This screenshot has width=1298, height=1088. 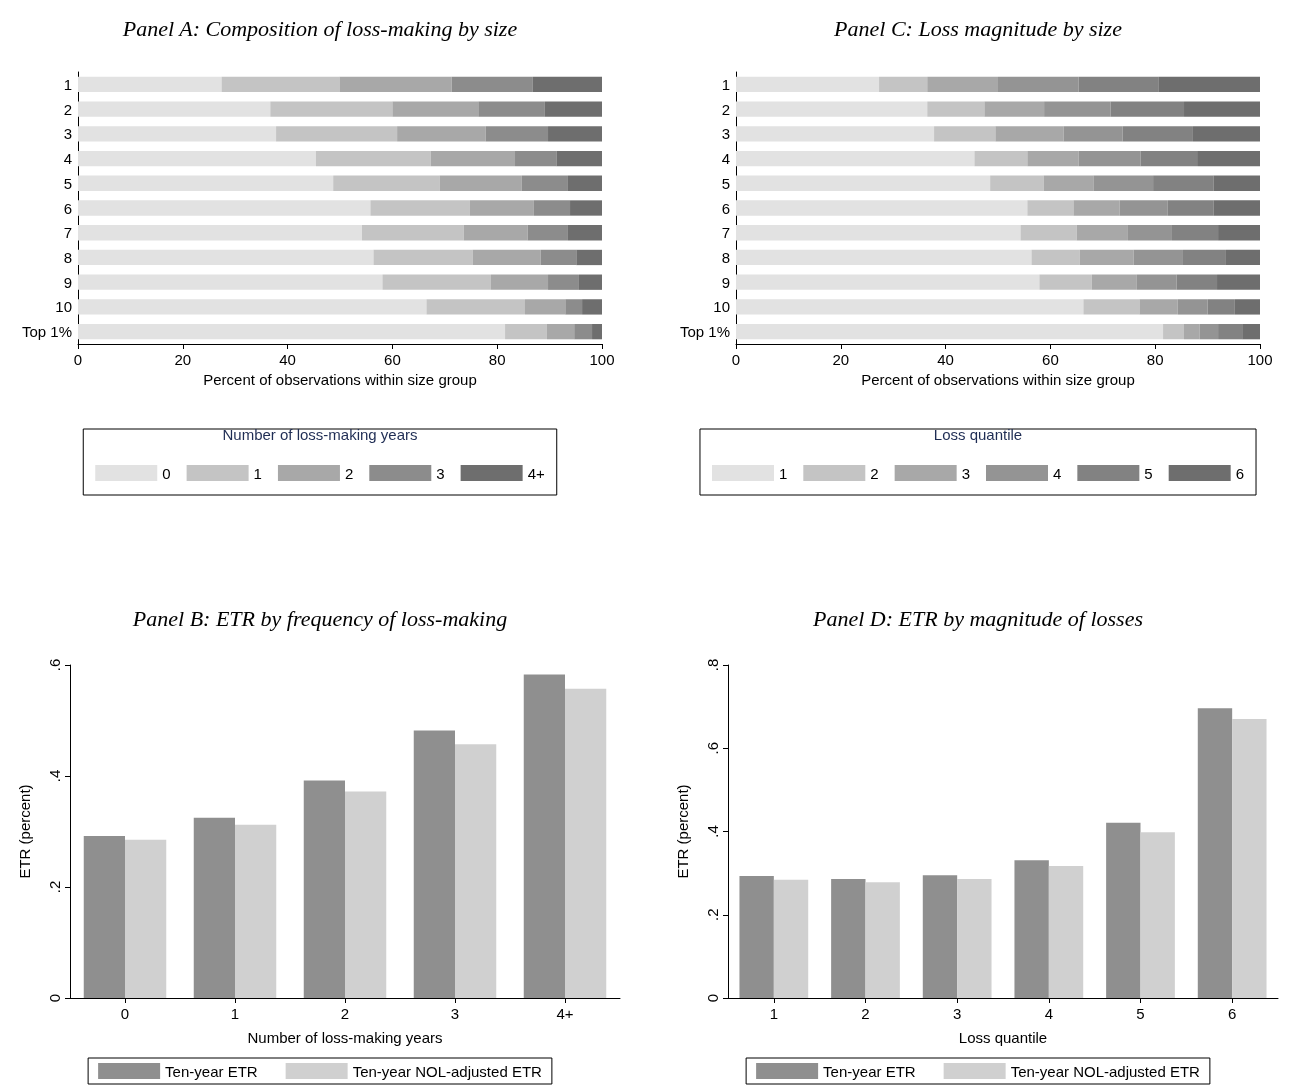 I want to click on x-tick-label: 40, so click(x=287, y=359).